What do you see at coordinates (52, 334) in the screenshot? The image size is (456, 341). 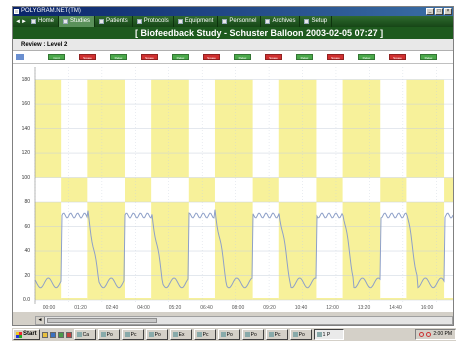 I see `quicklaunch-ie-icon` at bounding box center [52, 334].